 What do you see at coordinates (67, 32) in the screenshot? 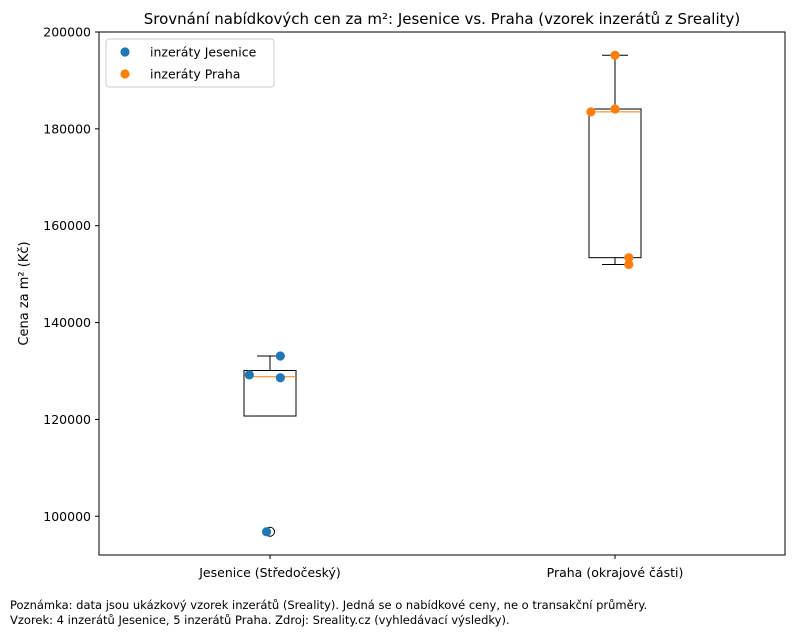
I see `y-tick-label-5: 200000` at bounding box center [67, 32].